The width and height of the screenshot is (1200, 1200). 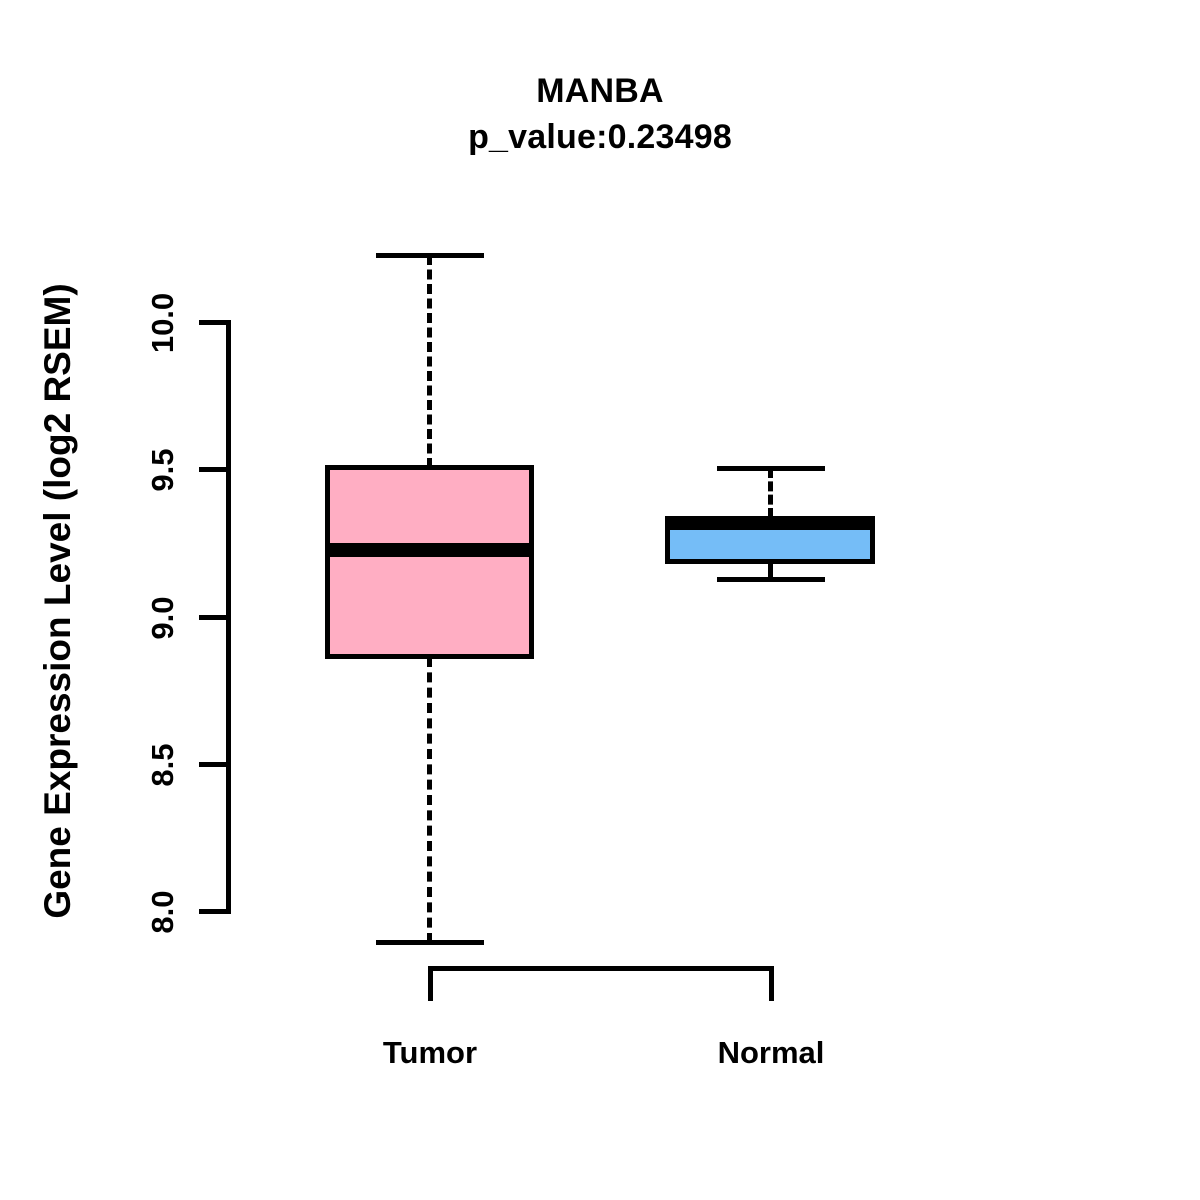 I want to click on tumor-lower-whisker-cap, so click(x=430, y=942).